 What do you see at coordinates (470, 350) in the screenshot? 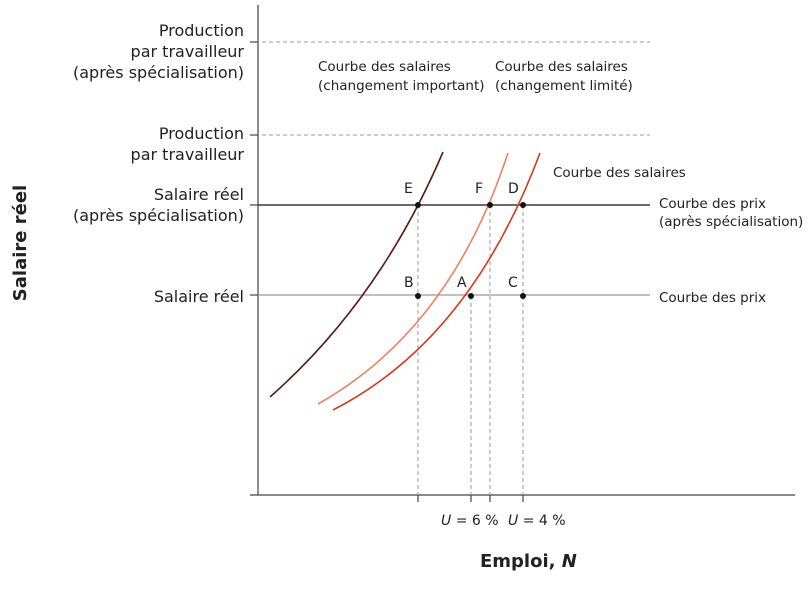
I see `guide-lines` at bounding box center [470, 350].